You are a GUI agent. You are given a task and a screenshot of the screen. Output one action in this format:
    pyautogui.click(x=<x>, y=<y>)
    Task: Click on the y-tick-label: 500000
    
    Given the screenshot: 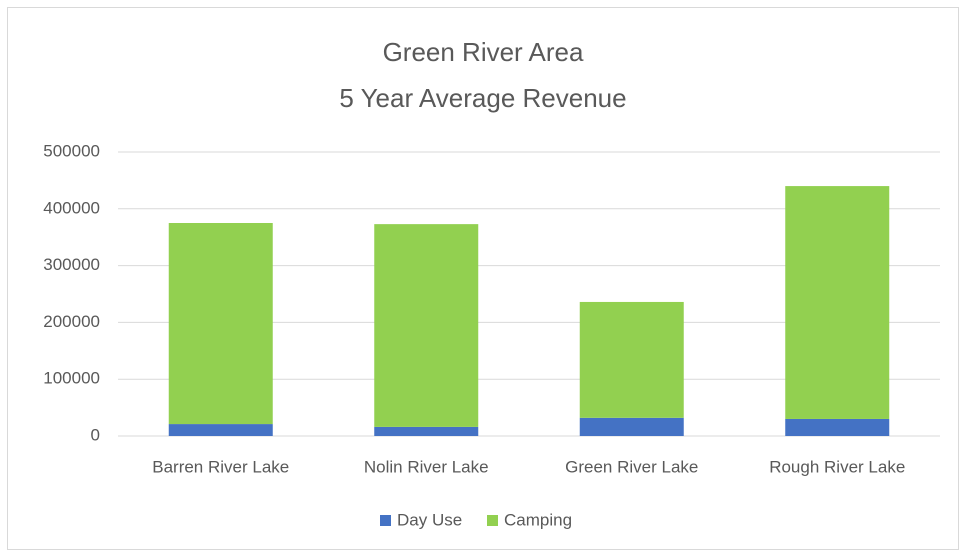 What is the action you would take?
    pyautogui.click(x=71, y=150)
    